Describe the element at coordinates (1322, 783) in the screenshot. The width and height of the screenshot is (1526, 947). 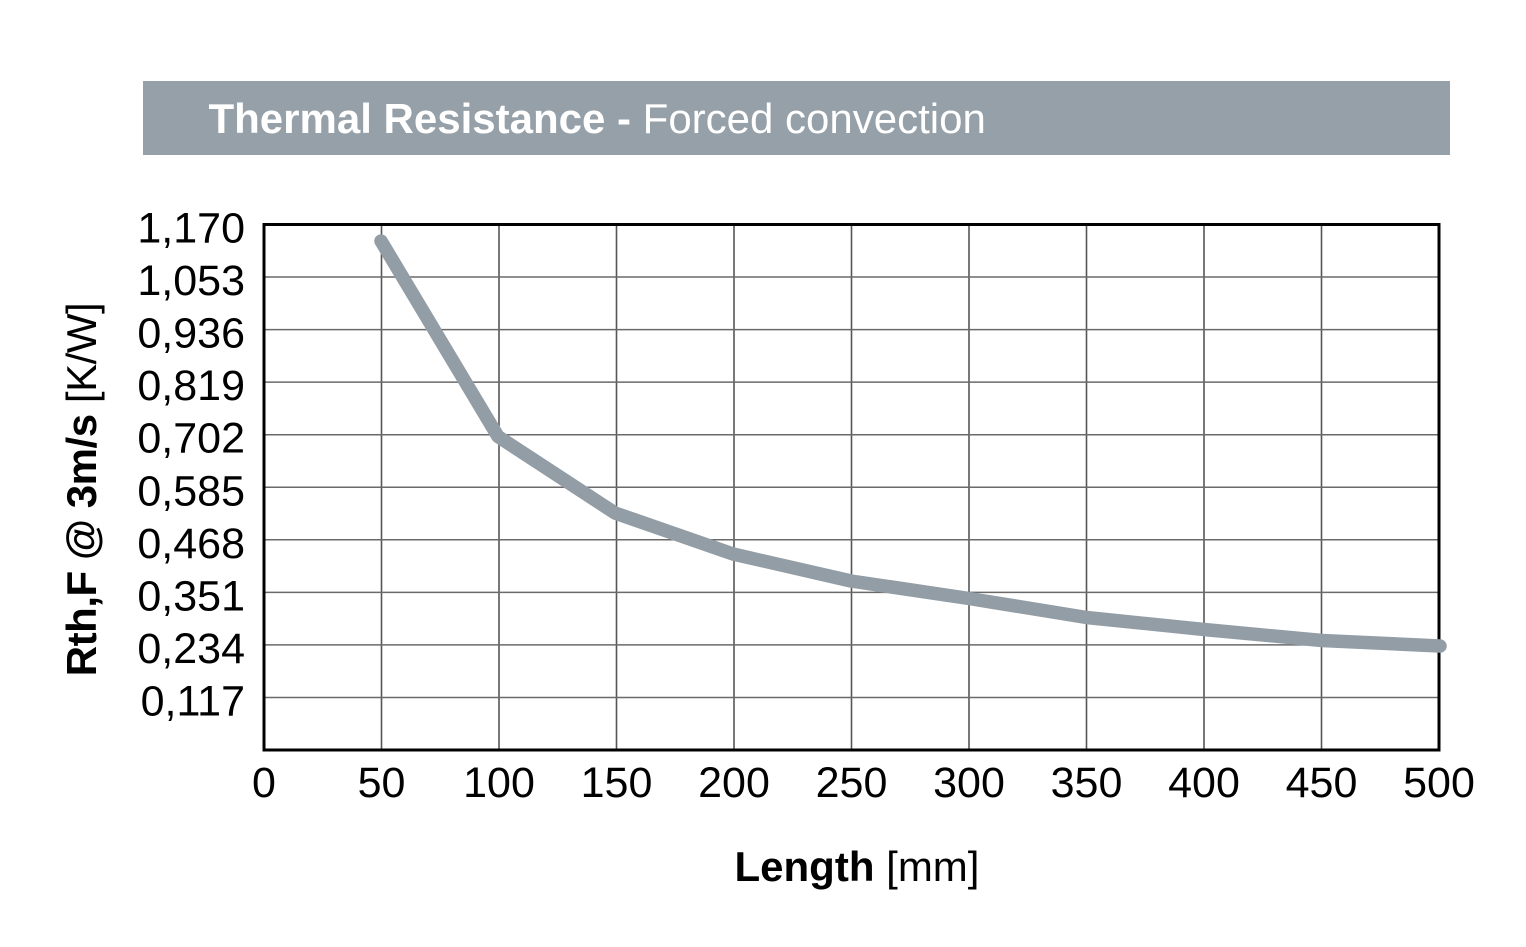
I see `svg-text: 450` at that location.